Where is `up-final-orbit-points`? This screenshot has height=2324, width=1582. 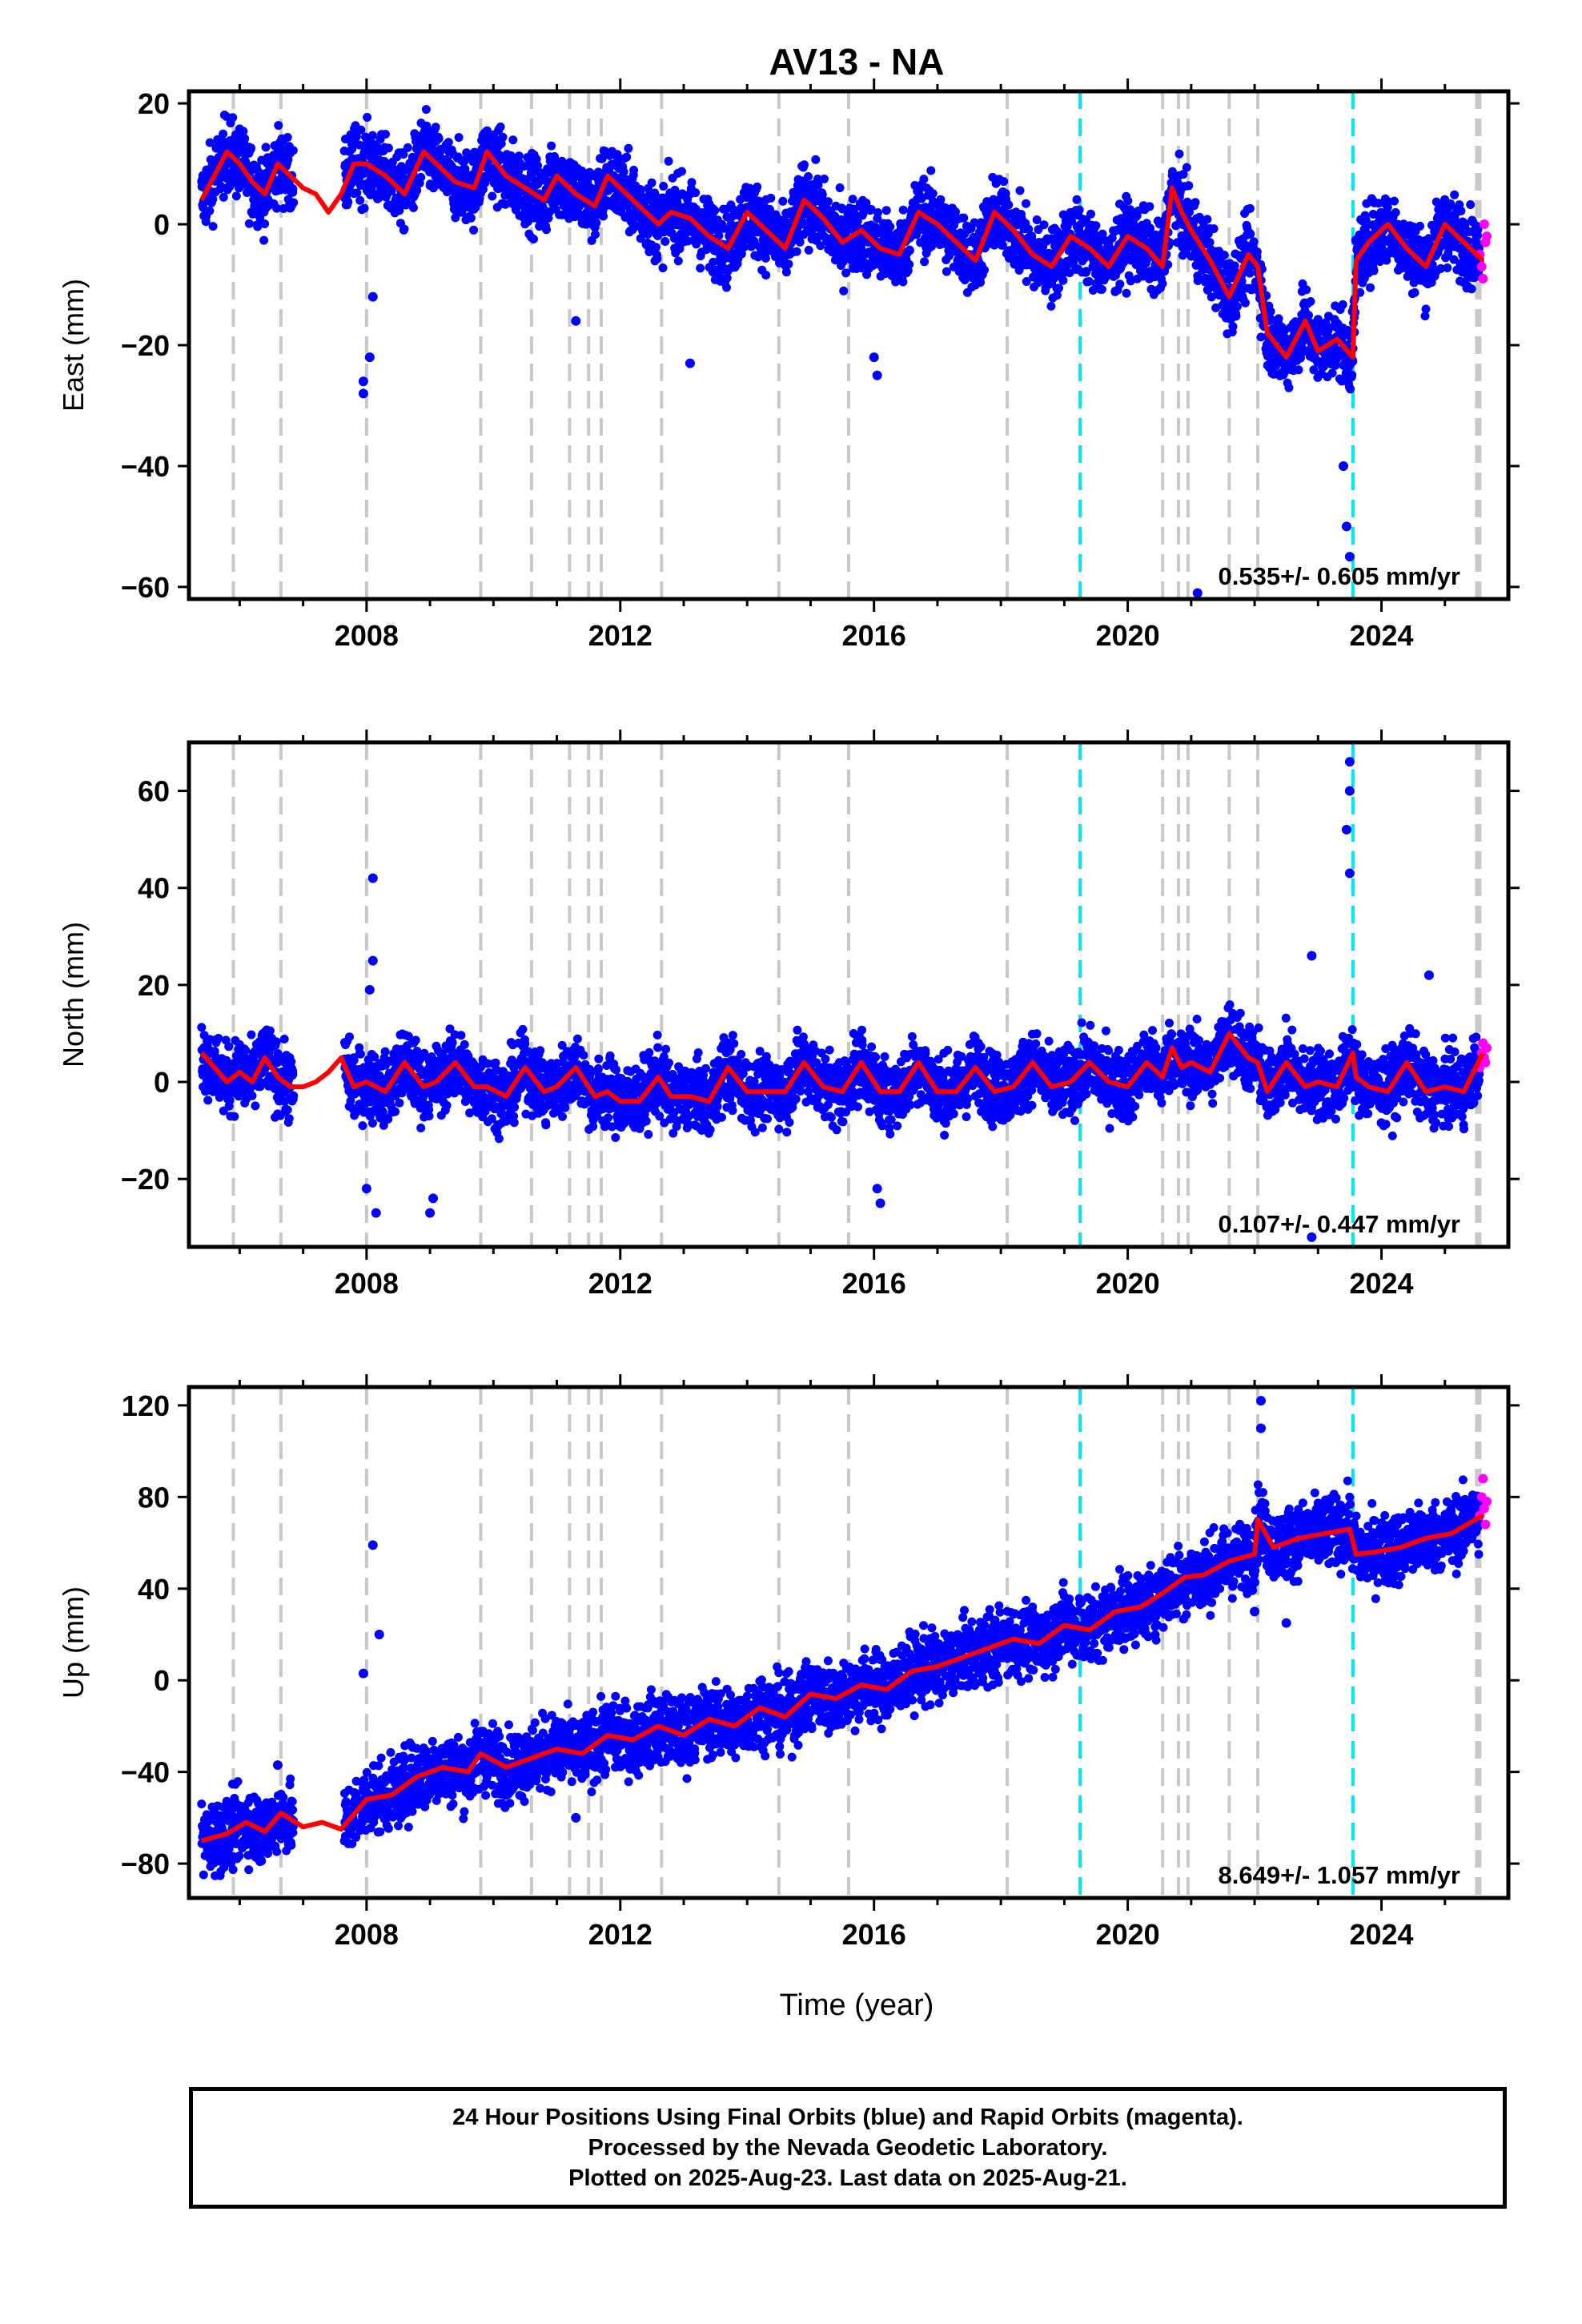
up-final-orbit-points is located at coordinates (841, 1677).